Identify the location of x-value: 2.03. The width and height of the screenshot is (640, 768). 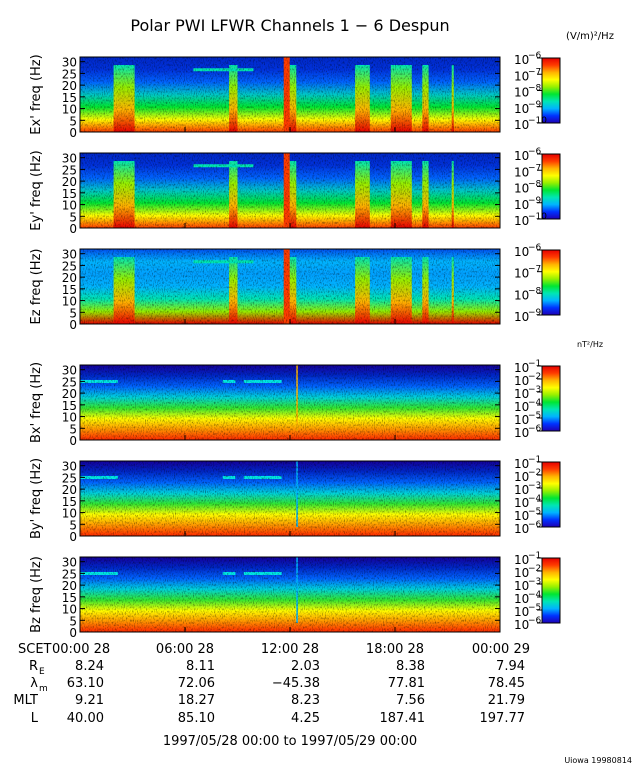
(305, 666).